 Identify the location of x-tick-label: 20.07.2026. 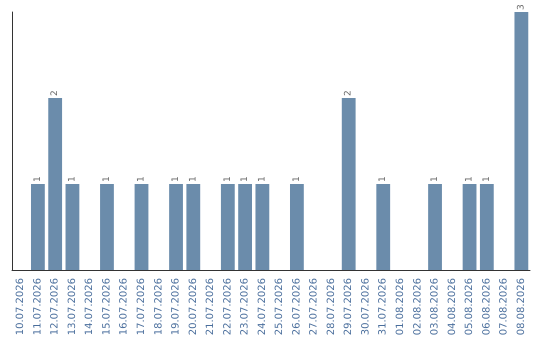
(193, 307).